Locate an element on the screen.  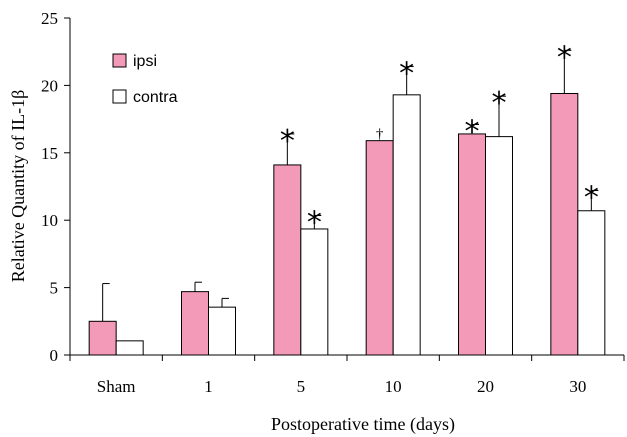
y-tick-label: 10 is located at coordinates (49, 220).